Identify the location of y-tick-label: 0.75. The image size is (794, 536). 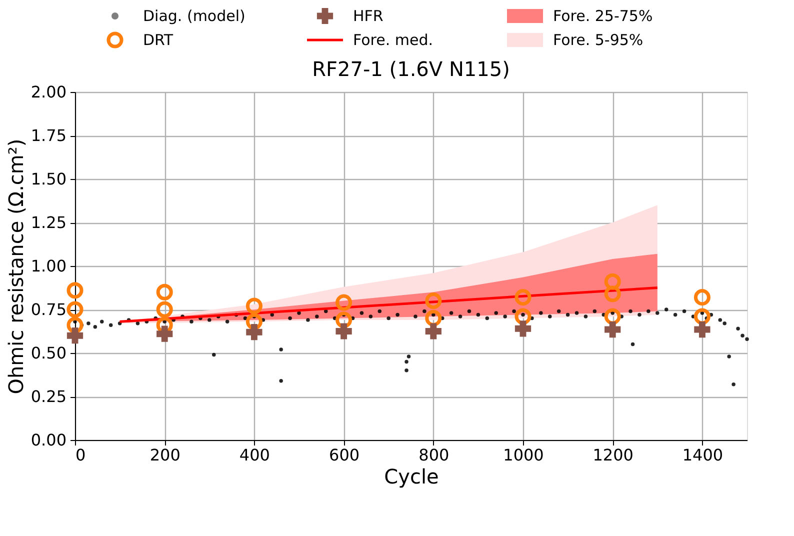
(48, 309).